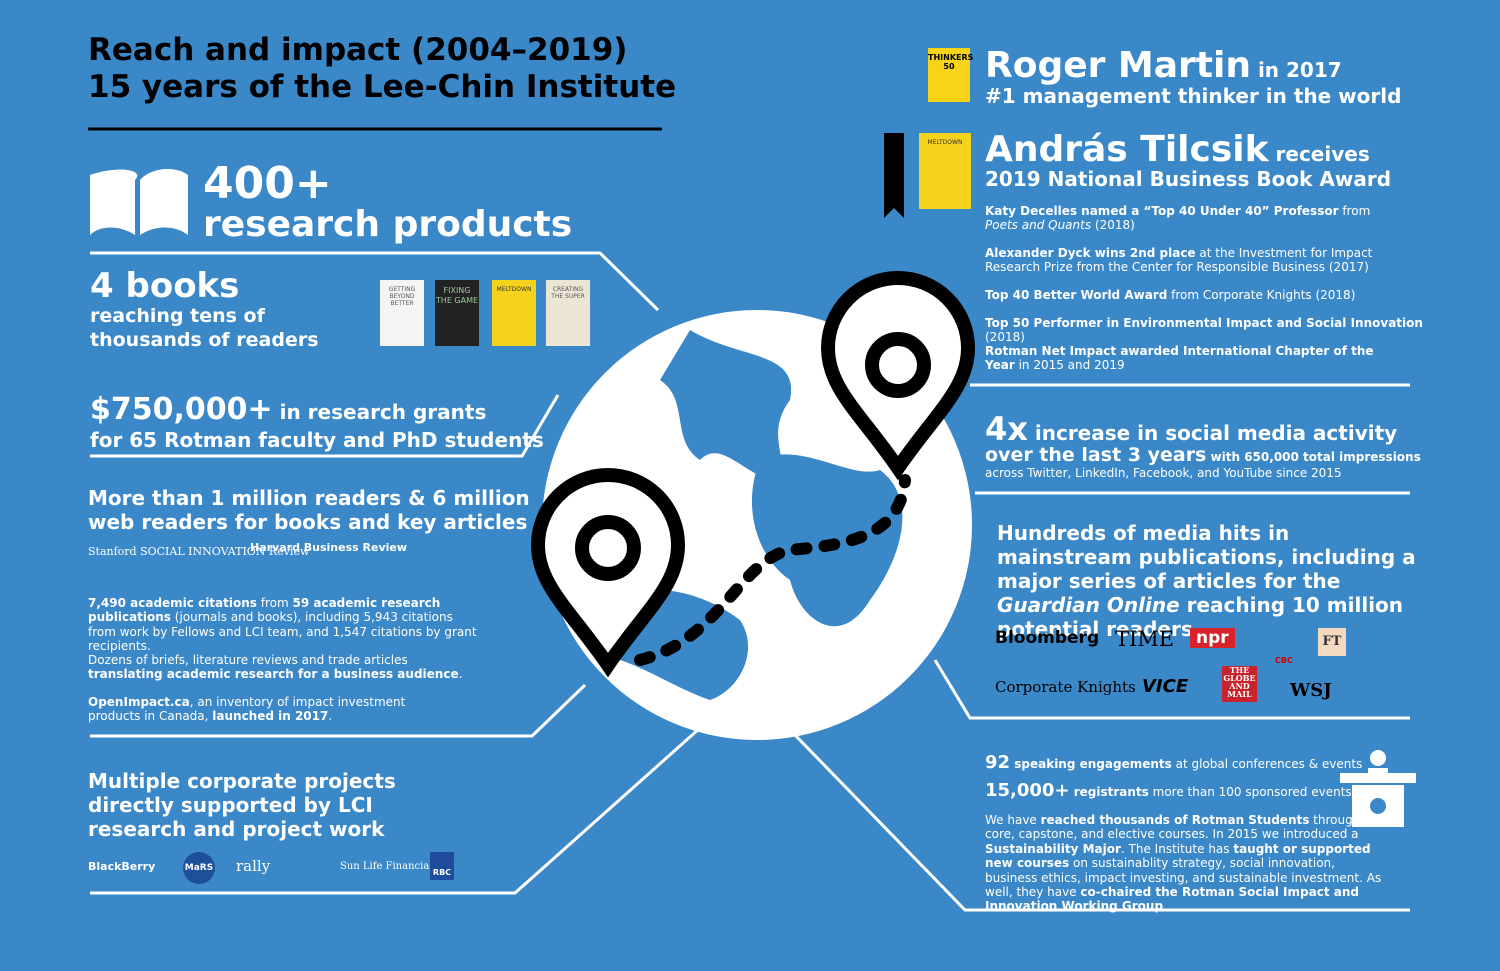 The height and width of the screenshot is (971, 1500). Describe the element at coordinates (379, 412) in the screenshot. I see `text: in research grants` at that location.